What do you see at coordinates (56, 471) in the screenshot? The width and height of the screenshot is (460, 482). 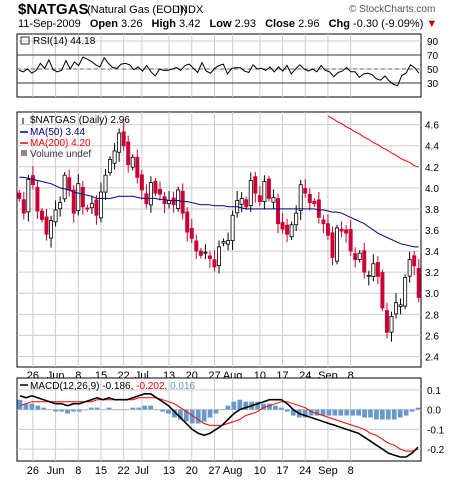 I see `macd-x-tick-label: Jun` at bounding box center [56, 471].